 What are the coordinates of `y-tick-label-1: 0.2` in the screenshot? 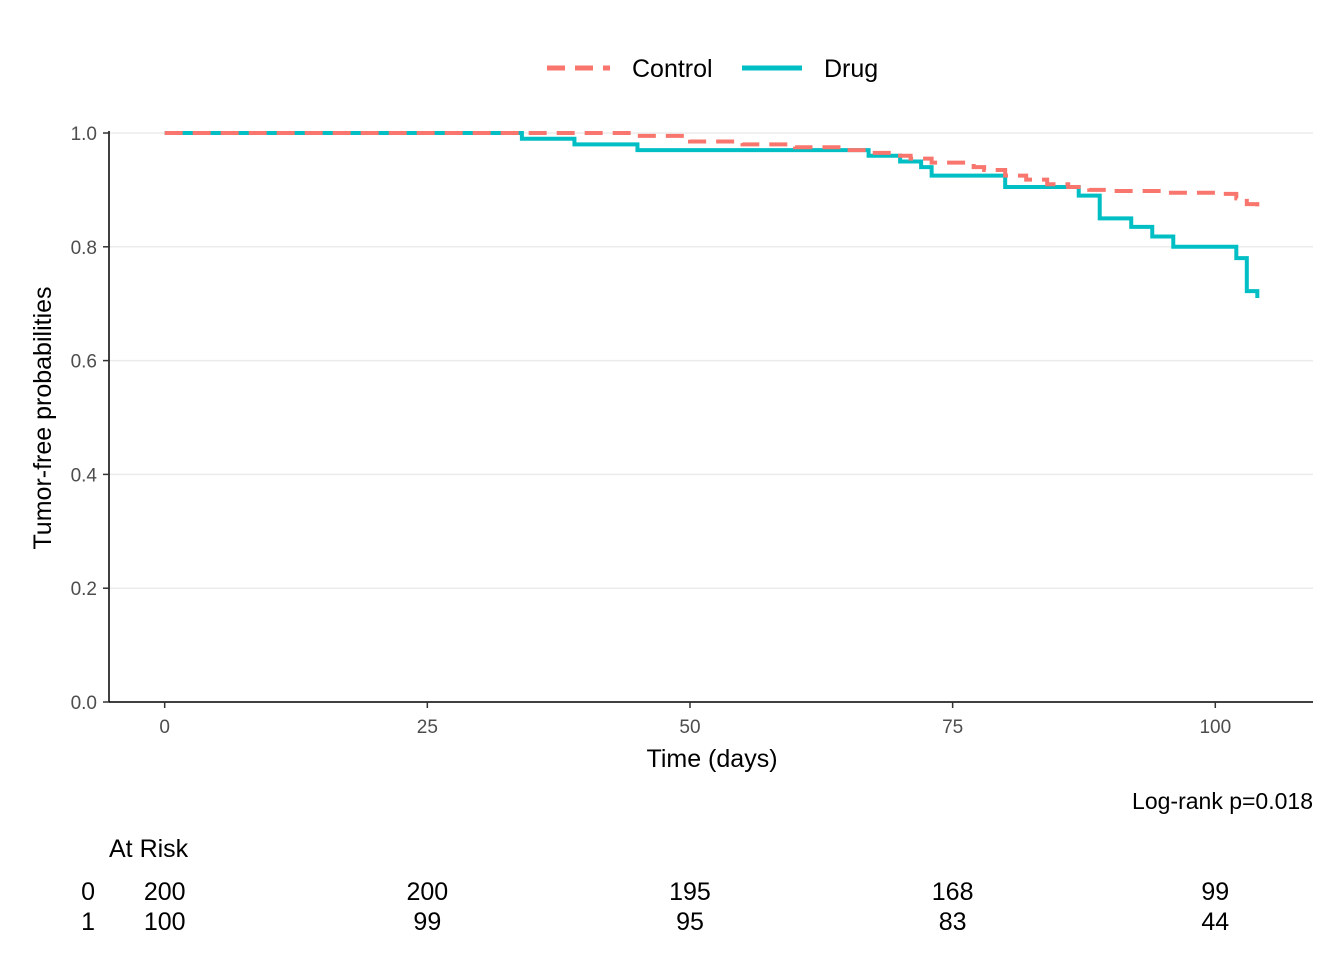 It's located at (84, 589).